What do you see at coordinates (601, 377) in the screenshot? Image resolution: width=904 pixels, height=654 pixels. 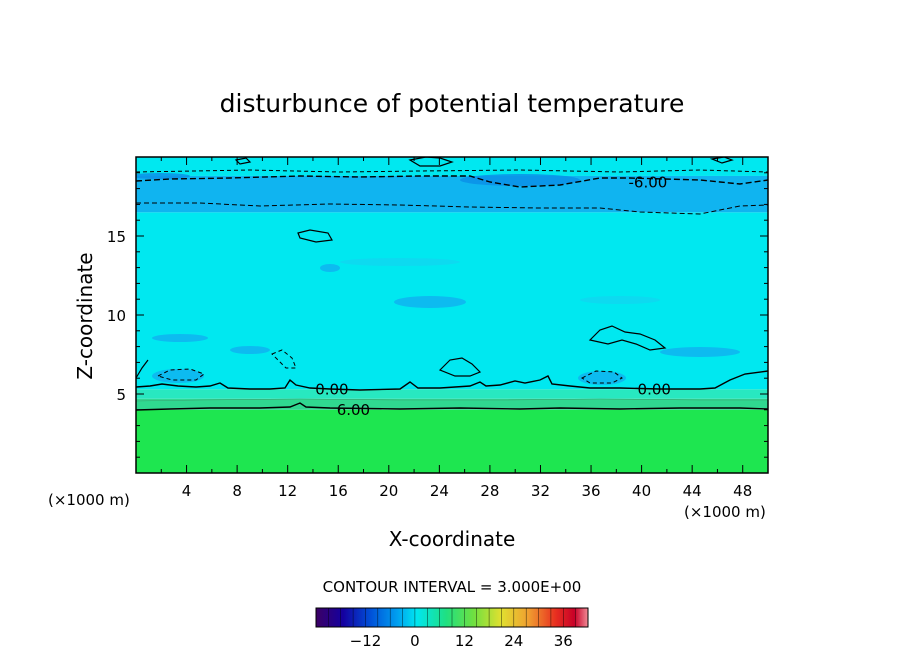 I see `contour-neg-dashed-b` at bounding box center [601, 377].